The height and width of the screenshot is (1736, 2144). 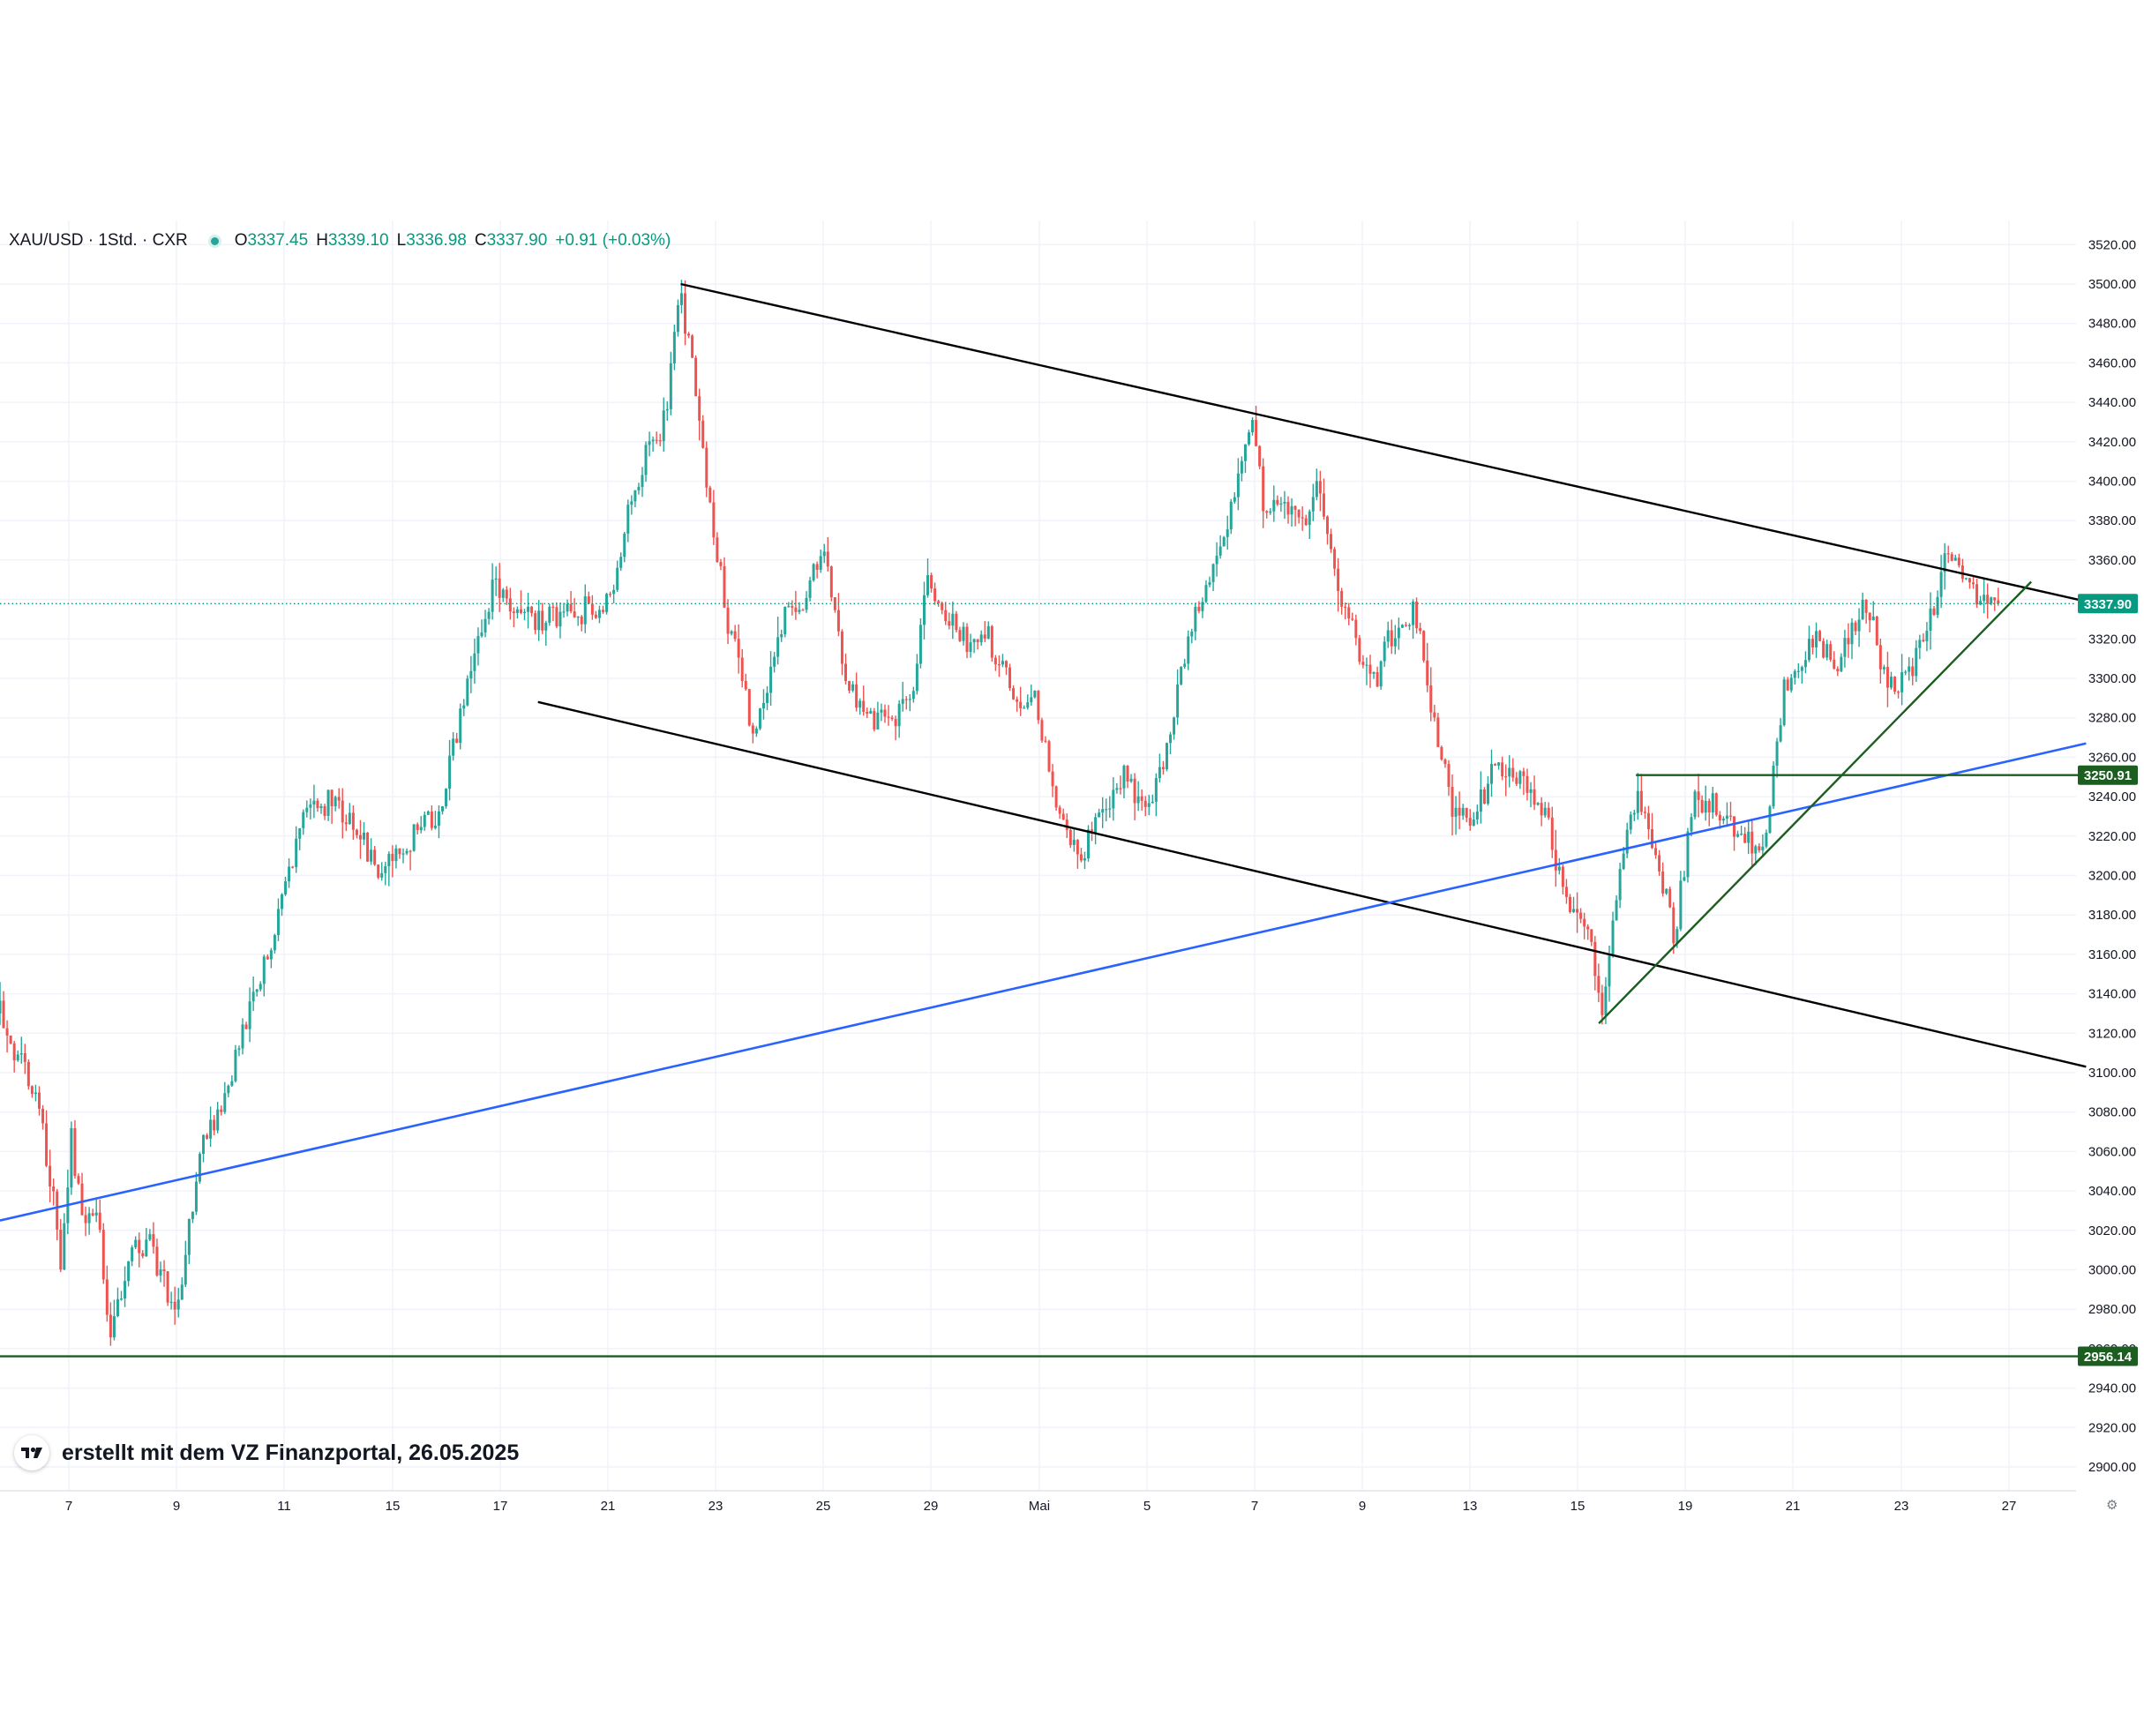 I want to click on open-value: 3337.45, so click(x=278, y=240).